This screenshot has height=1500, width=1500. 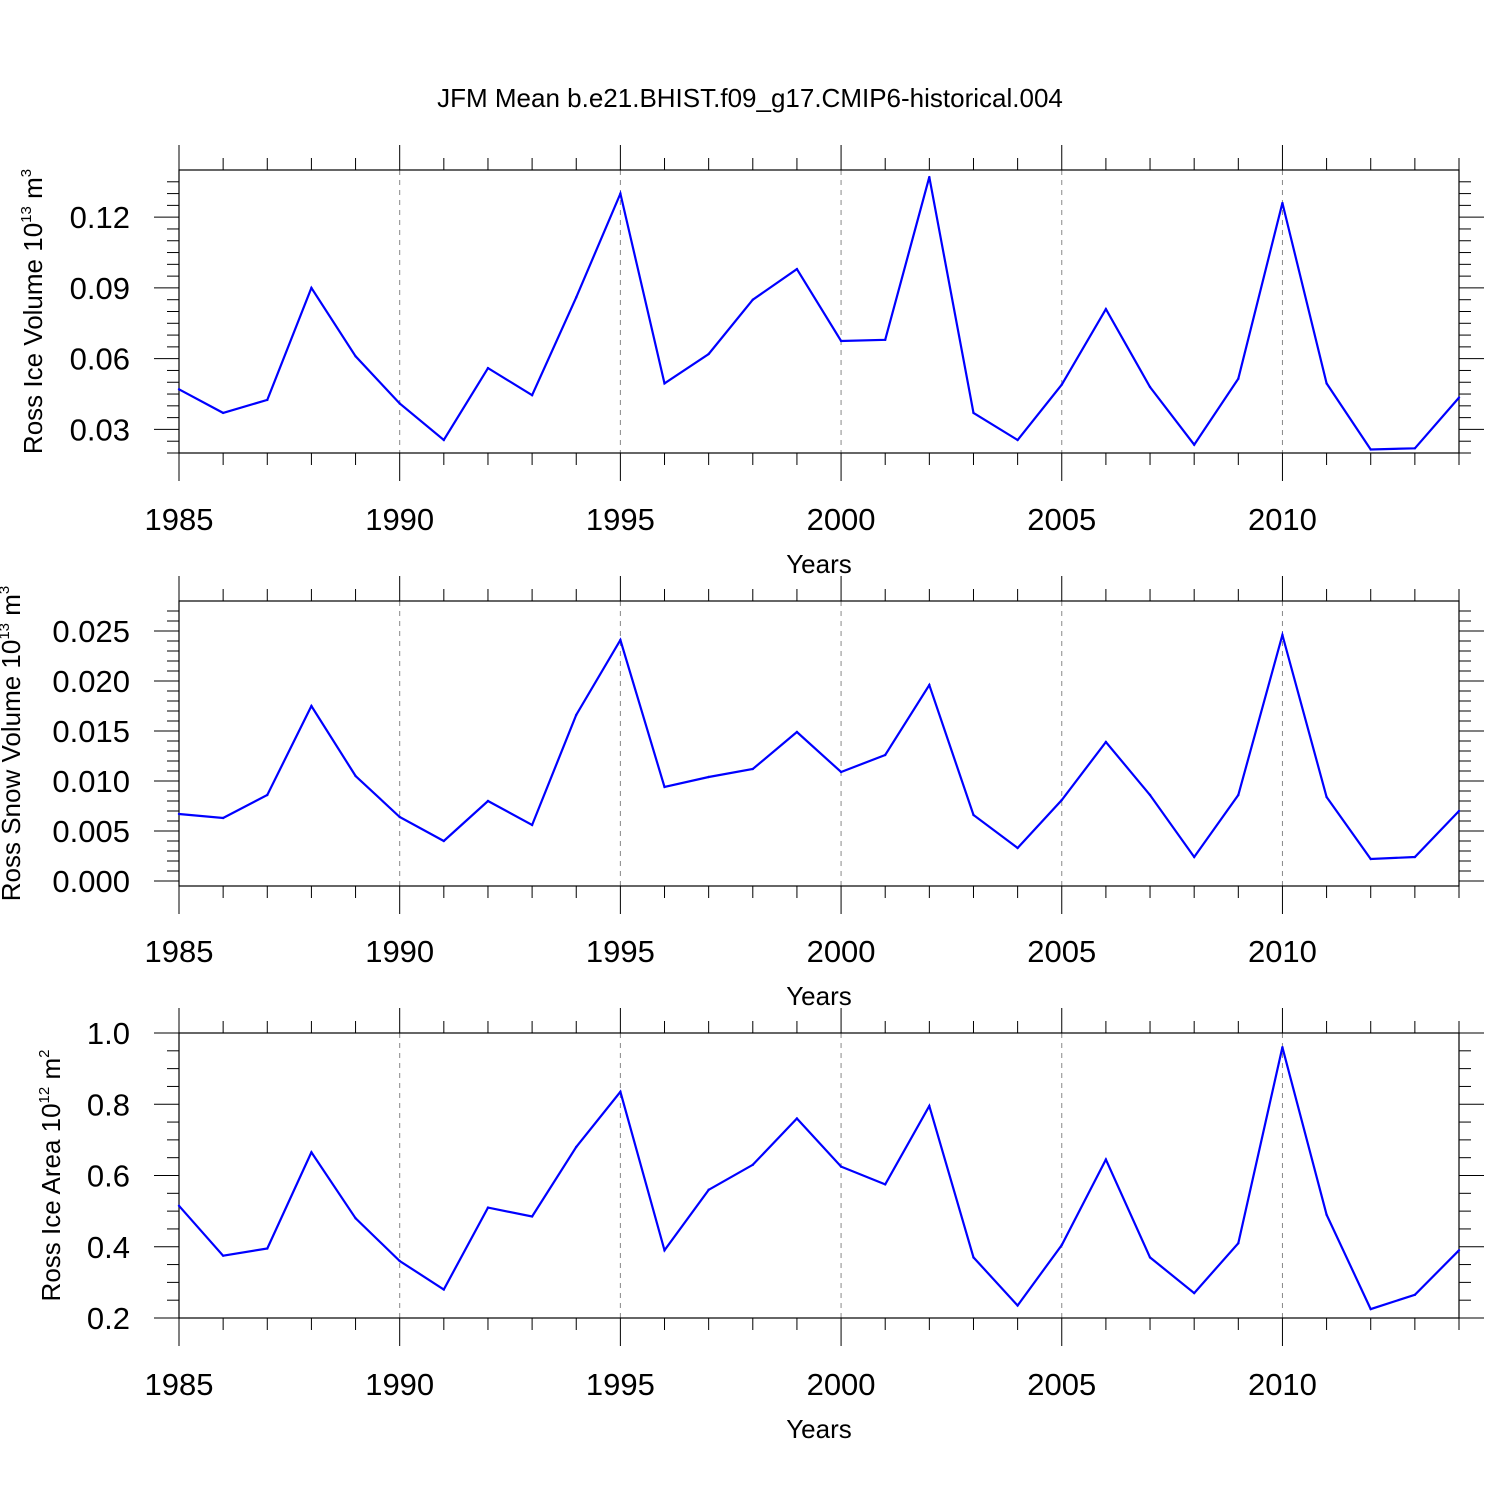 What do you see at coordinates (841, 951) in the screenshot?
I see `x-tick-label: 2000` at bounding box center [841, 951].